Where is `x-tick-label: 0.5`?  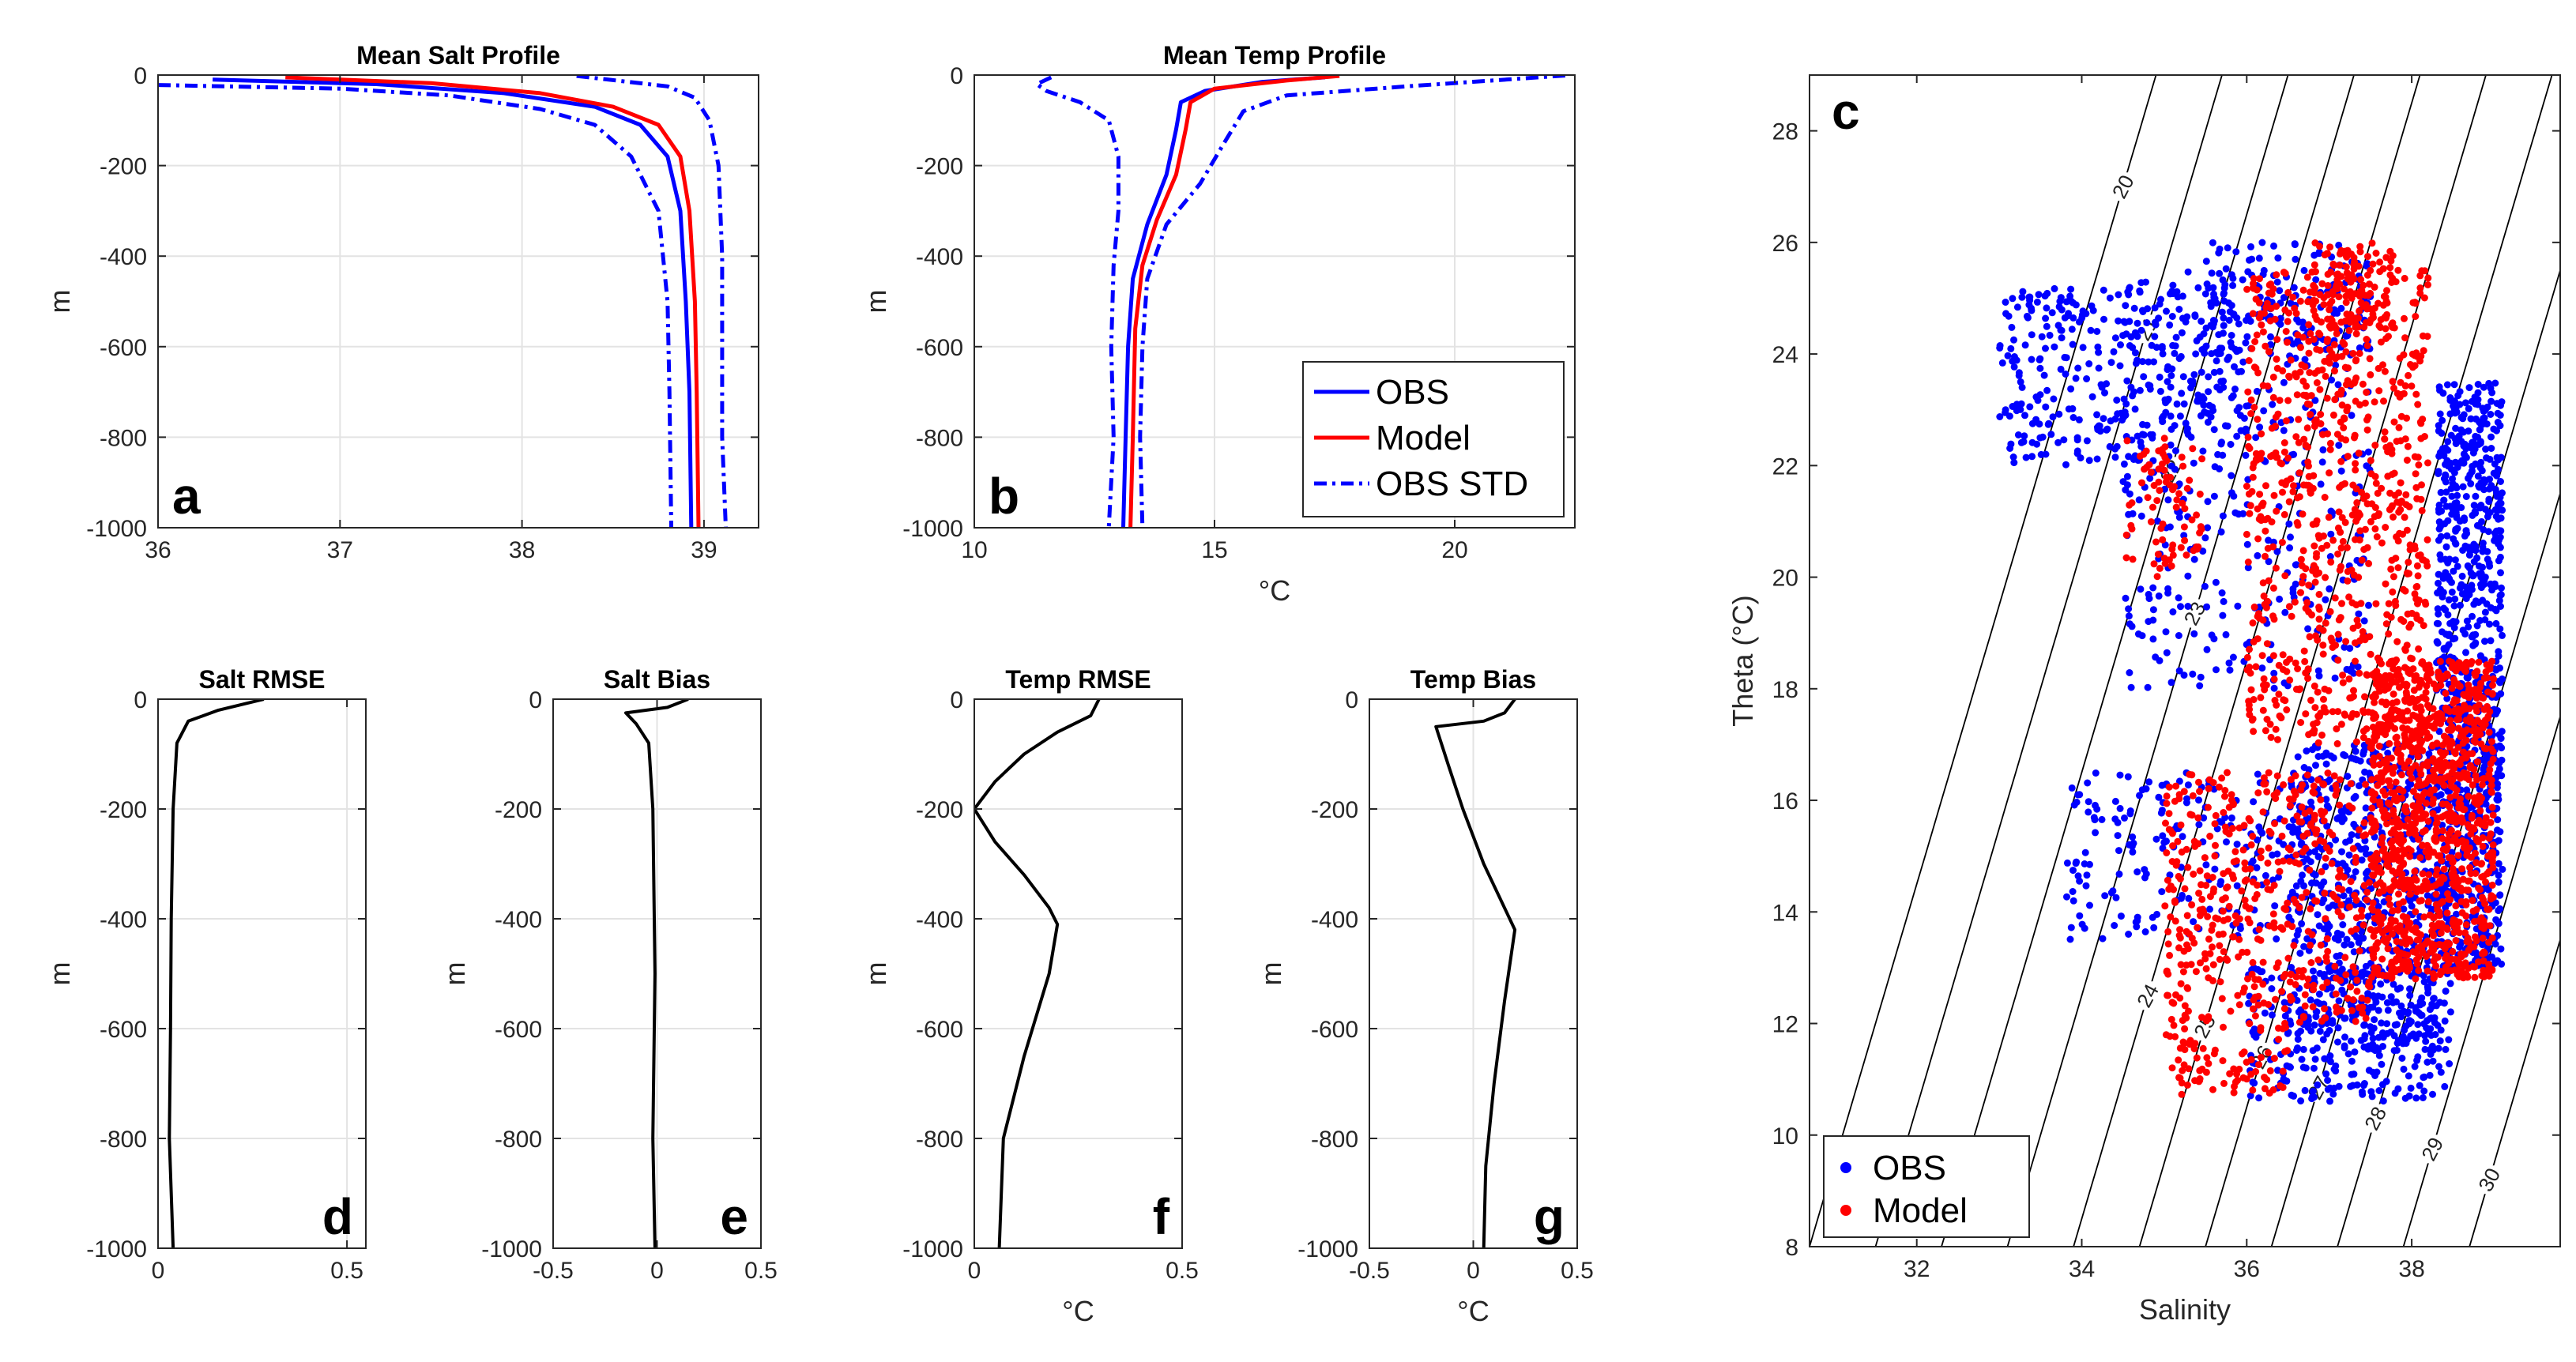
x-tick-label: 0.5 is located at coordinates (346, 1271).